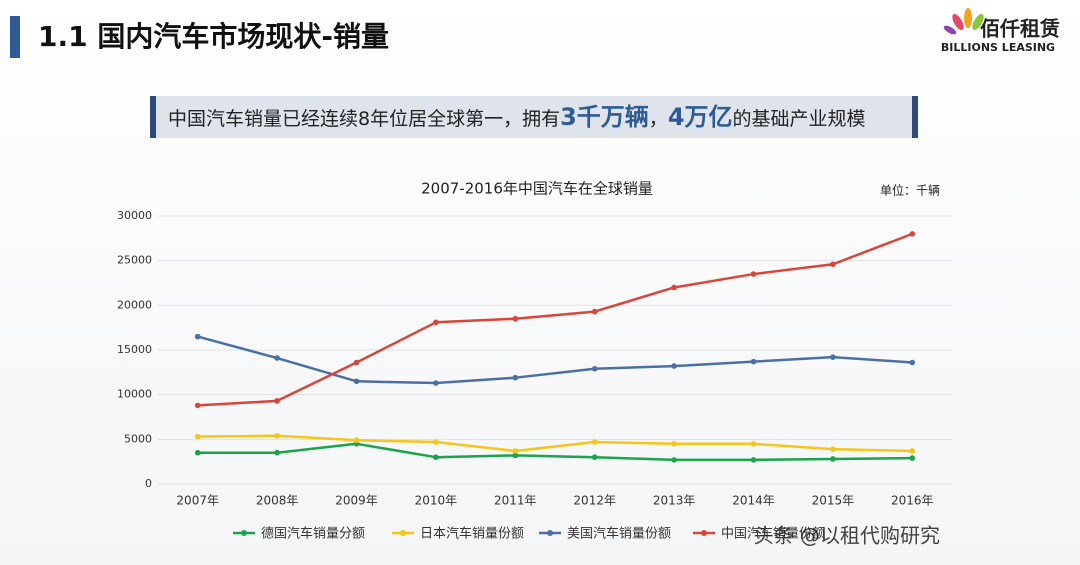 The height and width of the screenshot is (565, 1080). Describe the element at coordinates (134, 304) in the screenshot. I see `y-tick-label: 20000` at that location.